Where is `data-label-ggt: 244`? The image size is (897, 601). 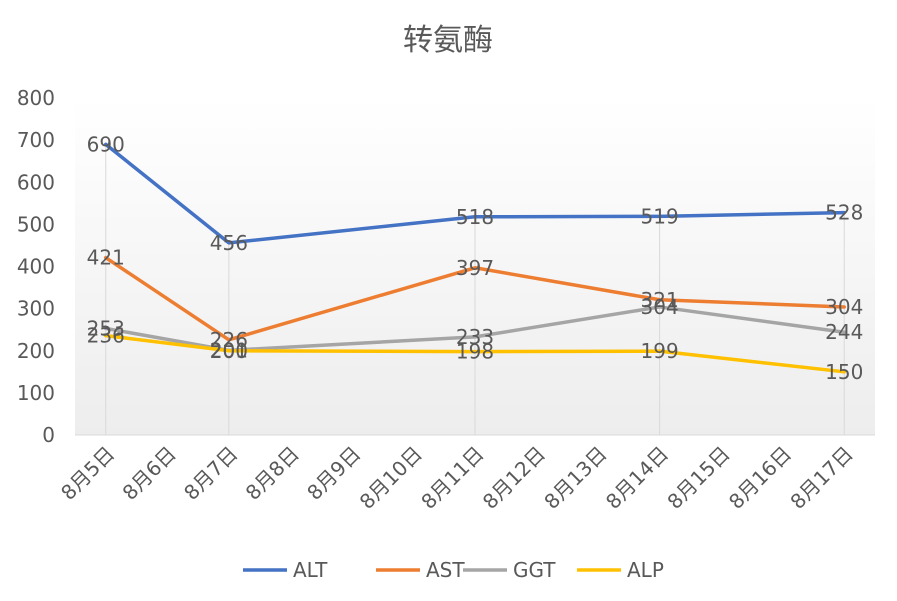
data-label-ggt: 244 is located at coordinates (844, 332).